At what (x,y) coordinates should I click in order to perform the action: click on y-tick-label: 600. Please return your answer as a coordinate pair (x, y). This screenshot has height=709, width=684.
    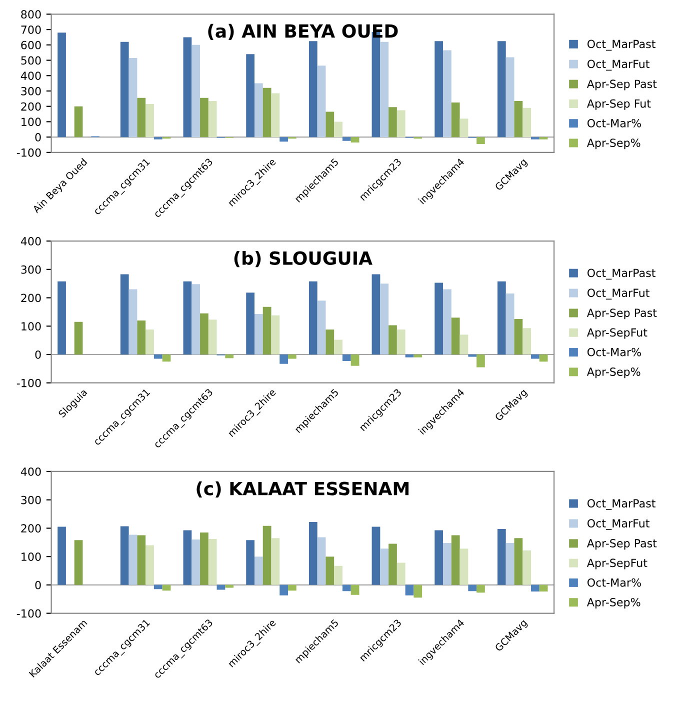
    Looking at the image, I should click on (31, 45).